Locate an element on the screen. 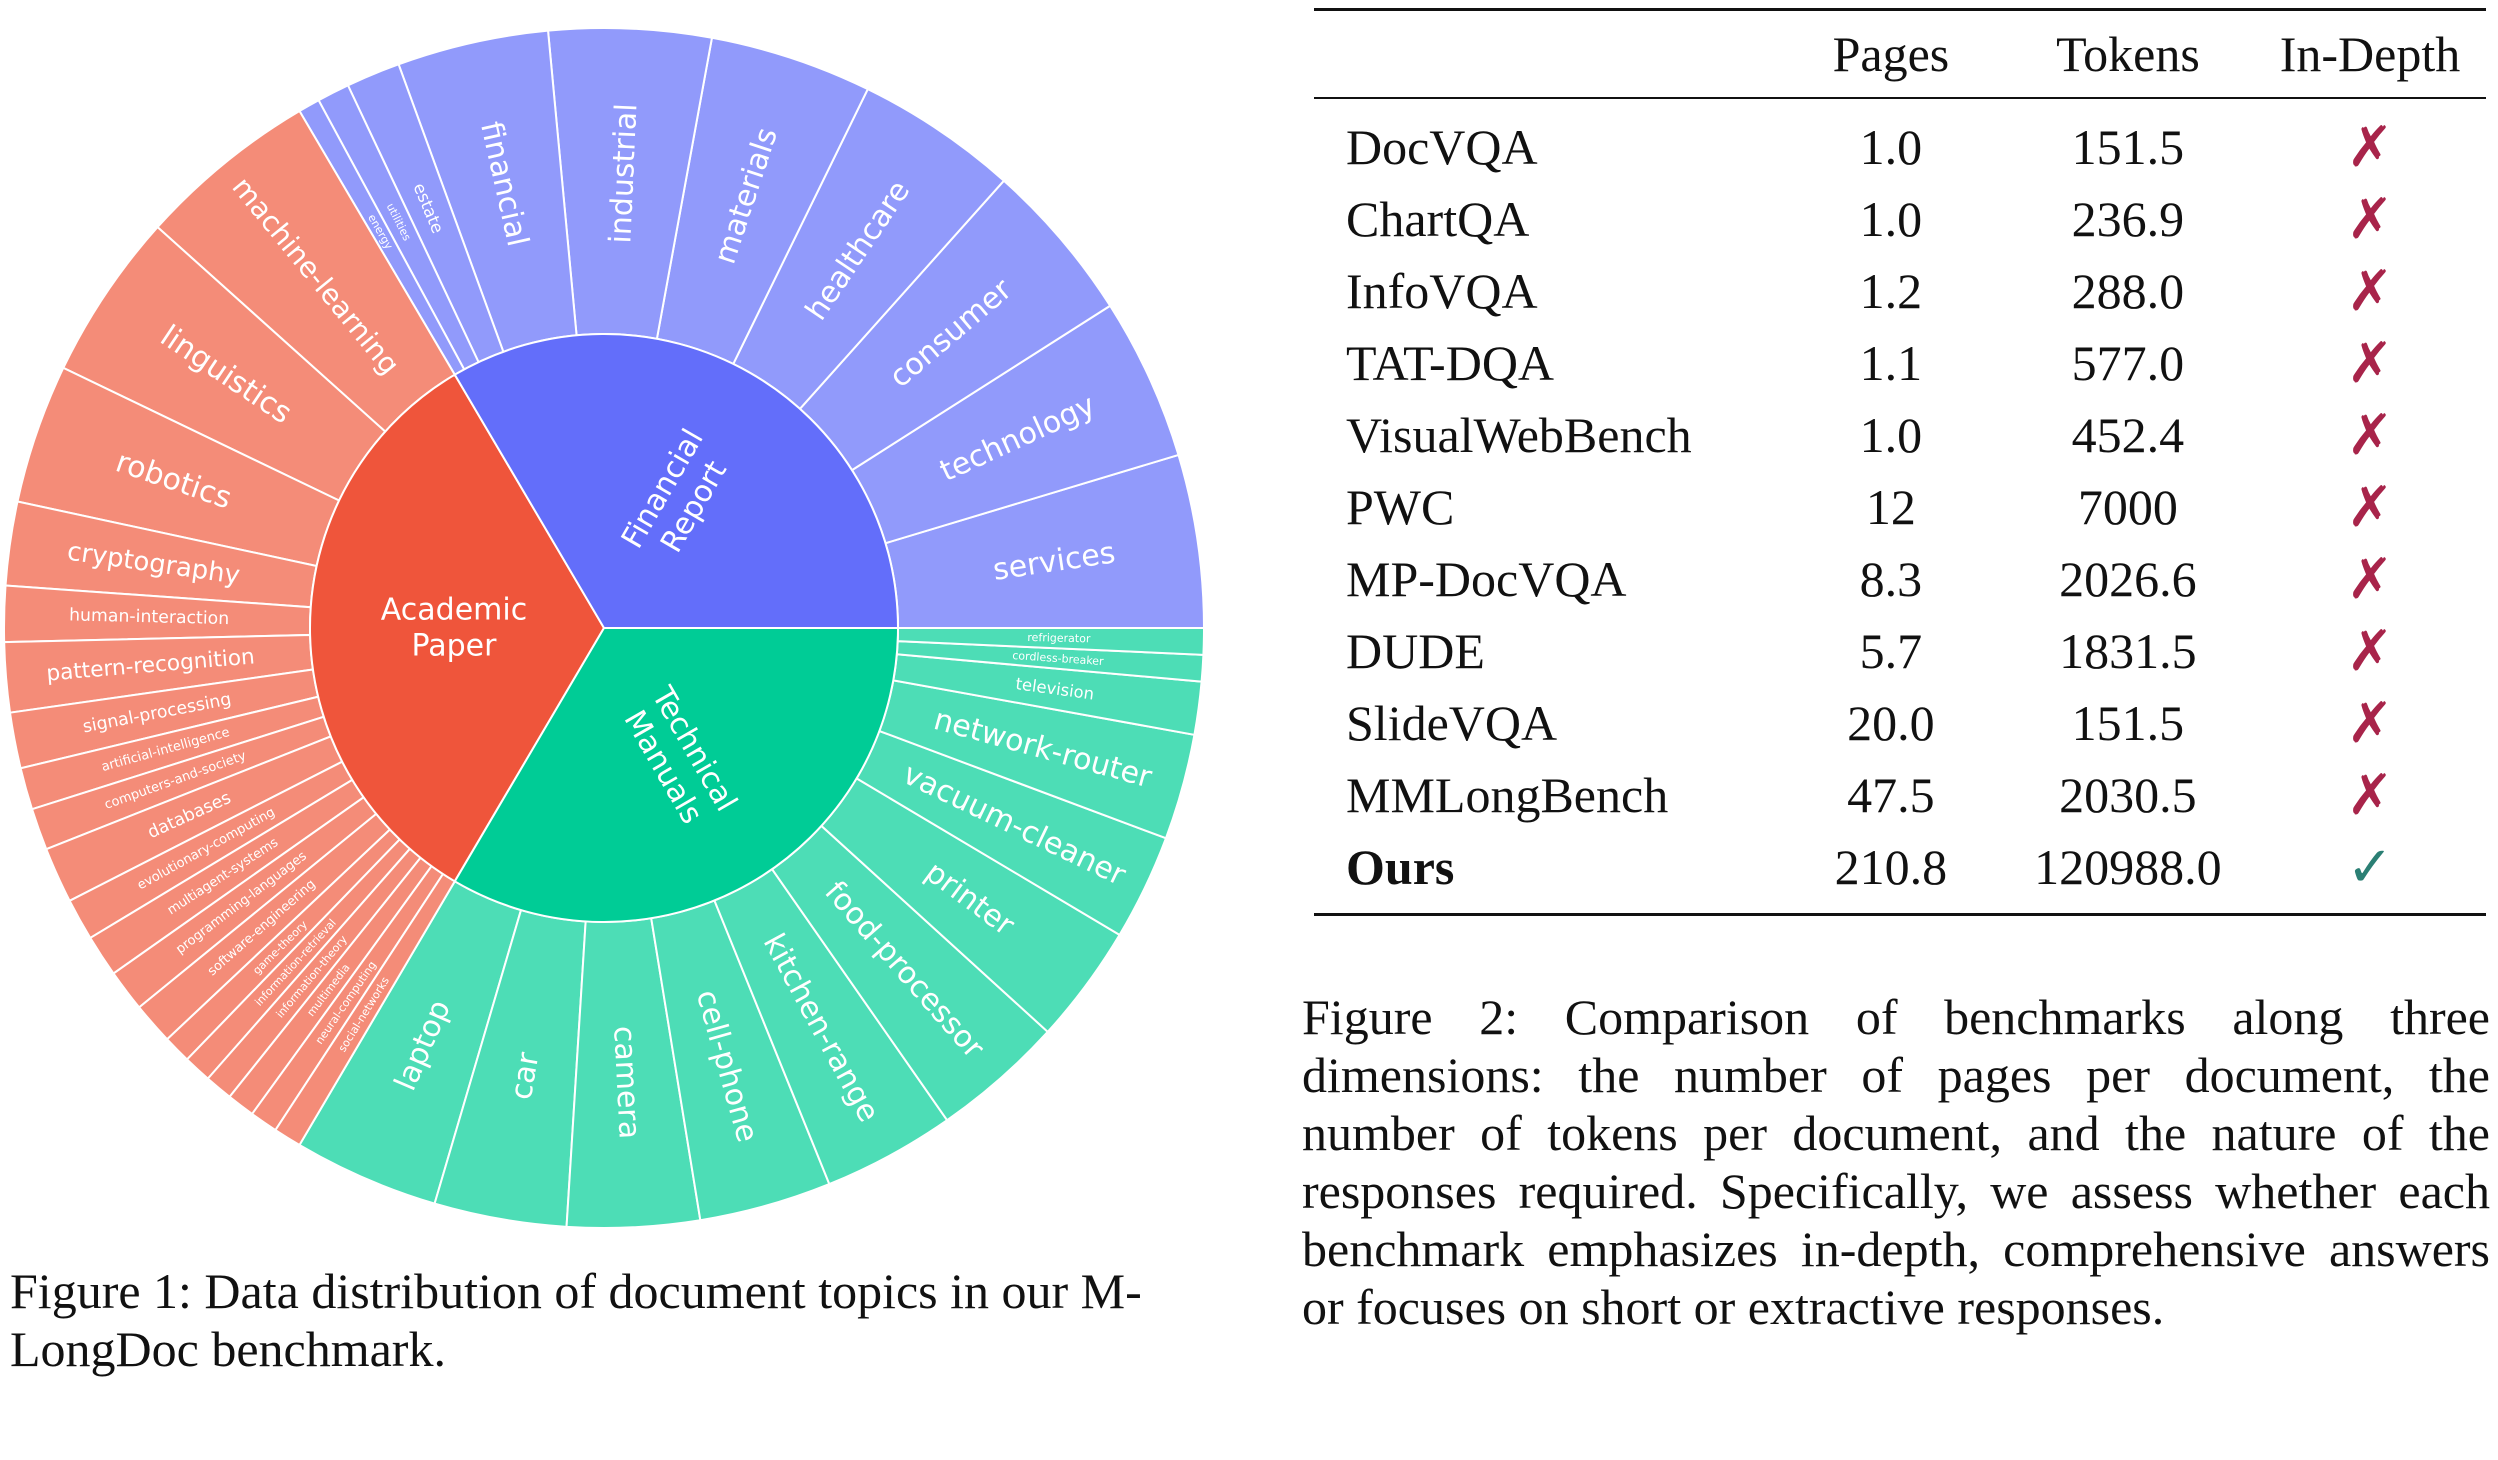  tokens-value: 2030.5 is located at coordinates (2128, 795).